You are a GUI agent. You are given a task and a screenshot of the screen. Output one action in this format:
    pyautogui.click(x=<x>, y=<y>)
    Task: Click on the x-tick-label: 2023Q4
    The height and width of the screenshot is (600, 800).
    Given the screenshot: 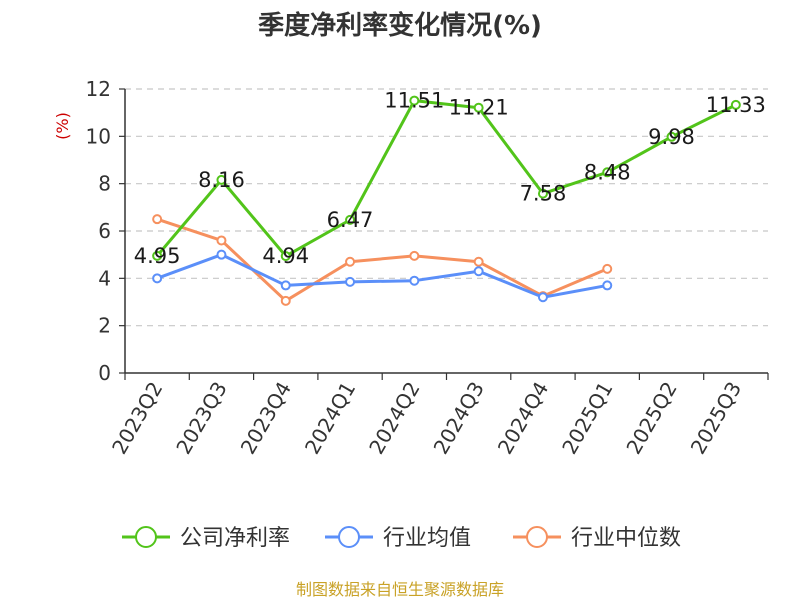 What is the action you would take?
    pyautogui.click(x=266, y=418)
    